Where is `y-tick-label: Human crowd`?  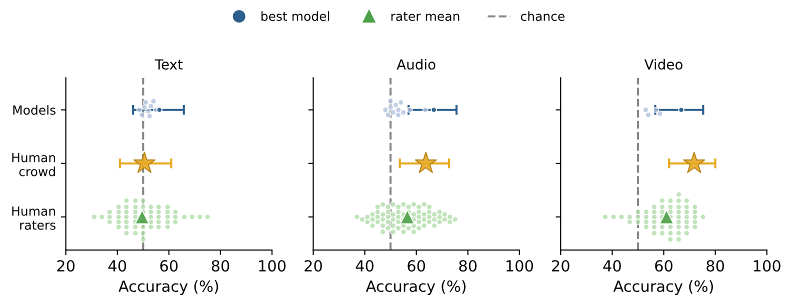
y-tick-label: Human crowd is located at coordinates (34, 164).